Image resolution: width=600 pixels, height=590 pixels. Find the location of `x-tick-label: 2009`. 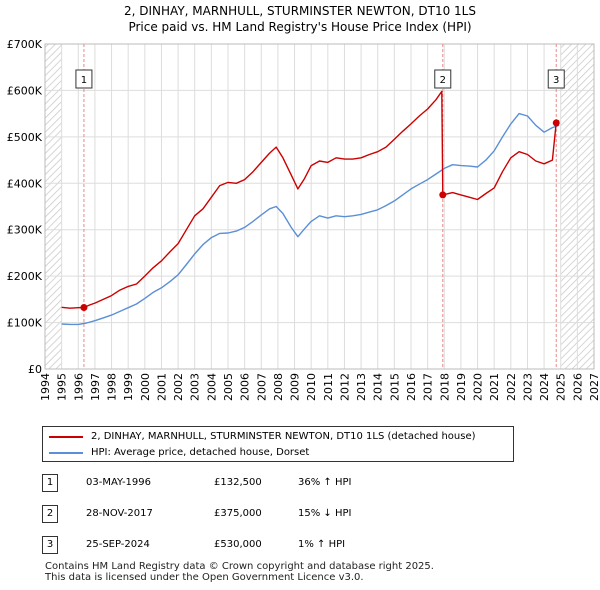

x-tick-label: 2009 is located at coordinates (295, 387).